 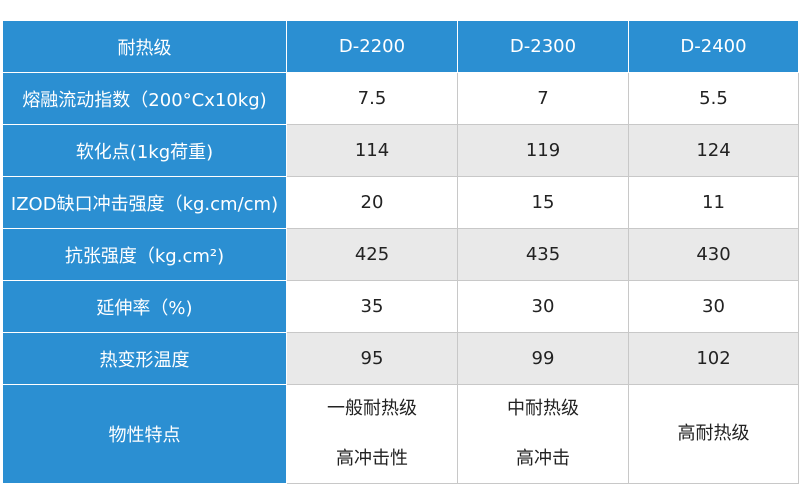 What do you see at coordinates (543, 46) in the screenshot?
I see `header-cell: D-2300` at bounding box center [543, 46].